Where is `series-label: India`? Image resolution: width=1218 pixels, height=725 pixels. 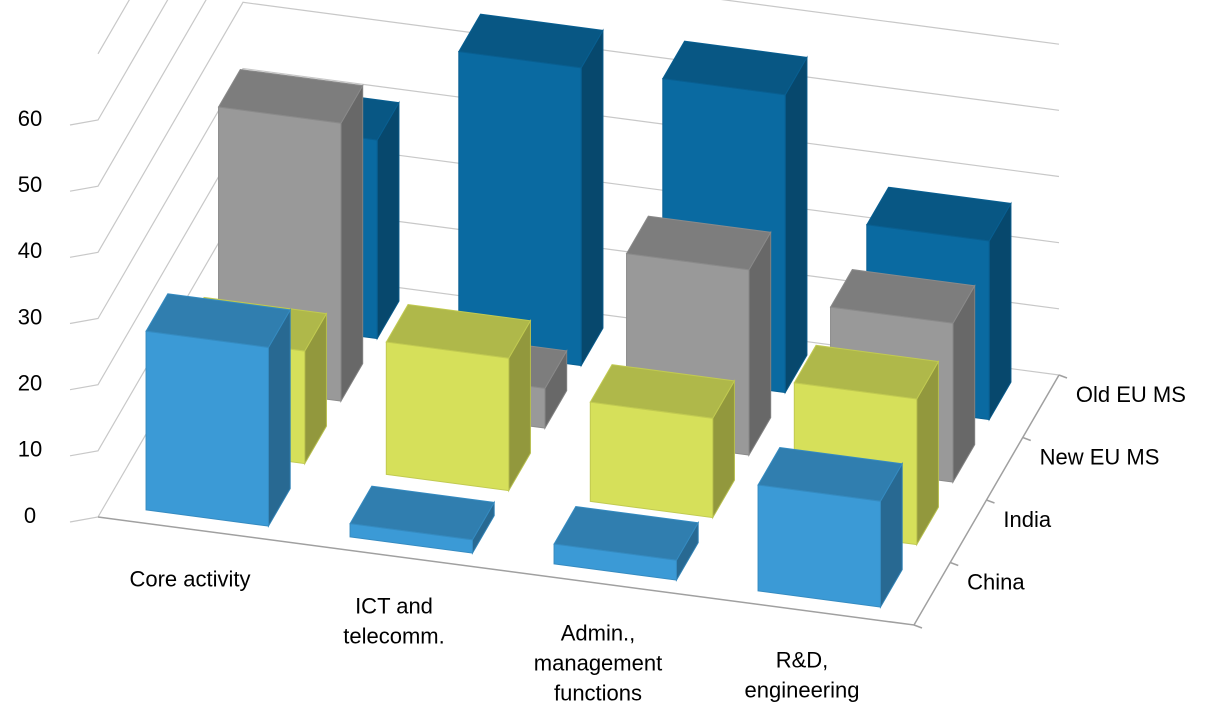 series-label: India is located at coordinates (1027, 519).